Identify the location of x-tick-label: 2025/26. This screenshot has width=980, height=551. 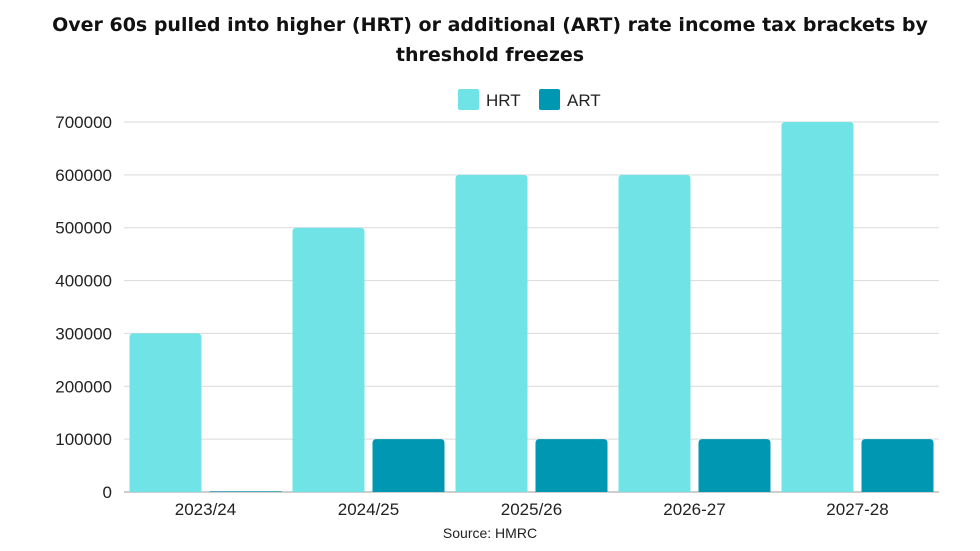
(531, 509).